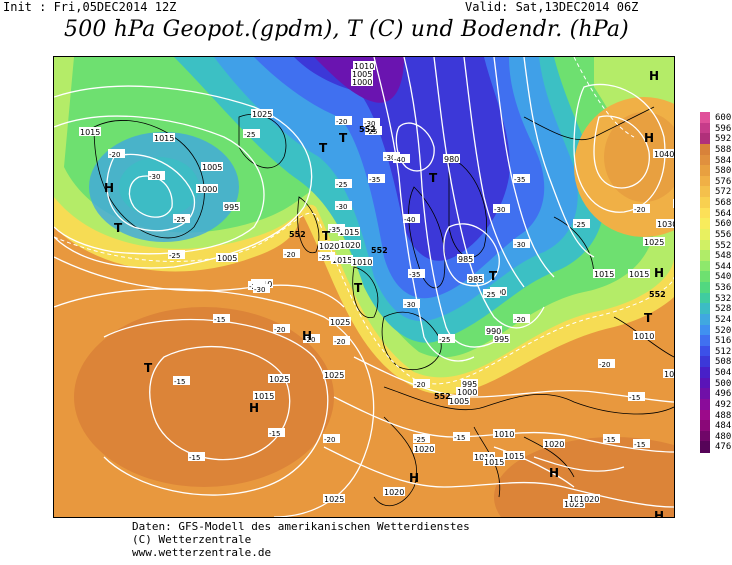  What do you see at coordinates (723, 171) in the screenshot?
I see `legend-label: 580` at bounding box center [723, 171].